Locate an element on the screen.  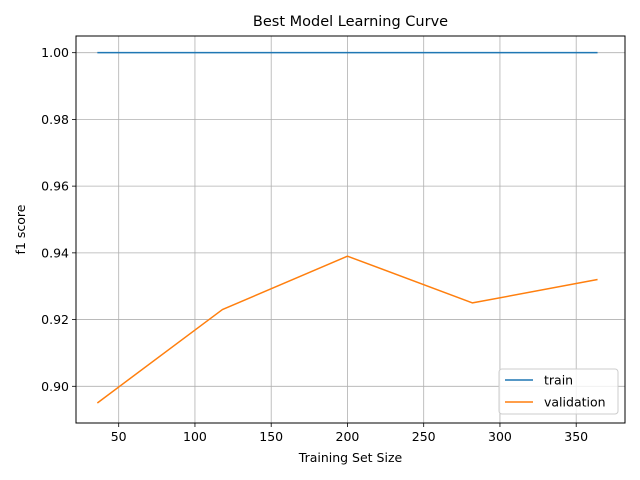
y-tick-label: 0.92 is located at coordinates (55, 319).